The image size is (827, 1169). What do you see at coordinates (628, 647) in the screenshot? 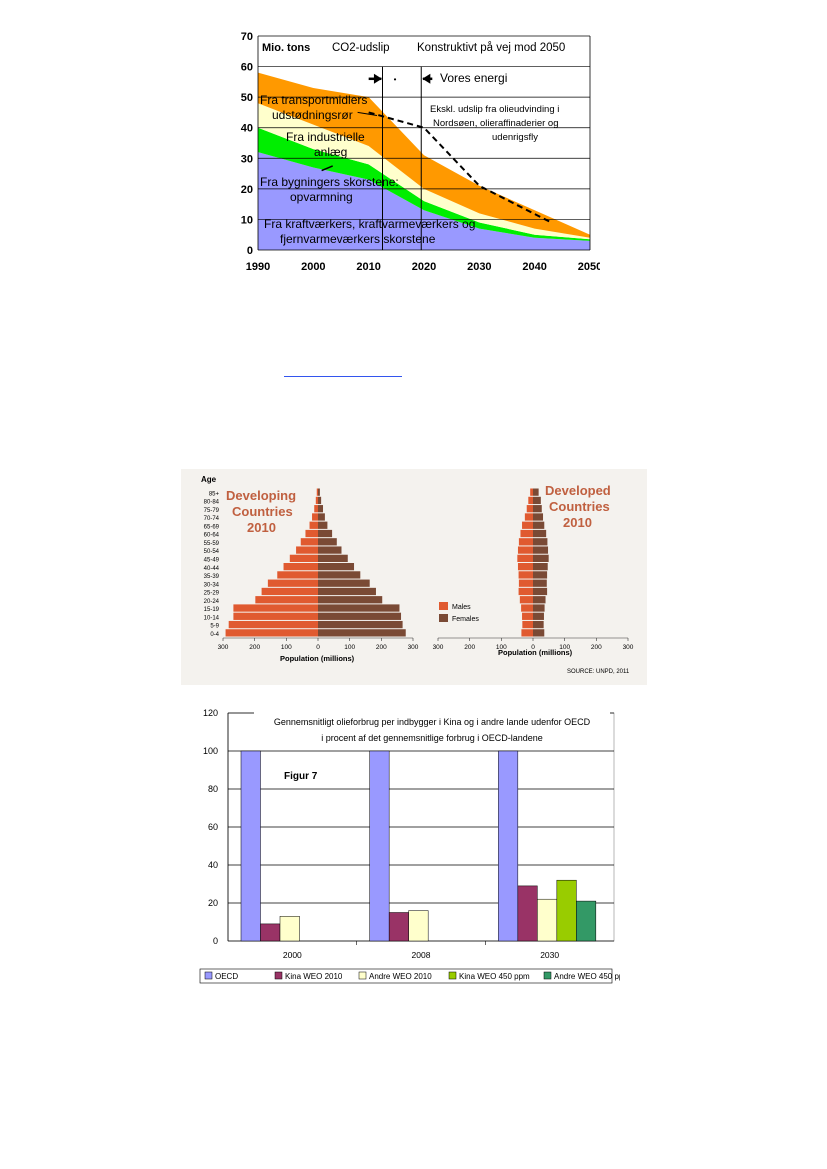
I see `developed-x-tick-label: 300` at bounding box center [628, 647].